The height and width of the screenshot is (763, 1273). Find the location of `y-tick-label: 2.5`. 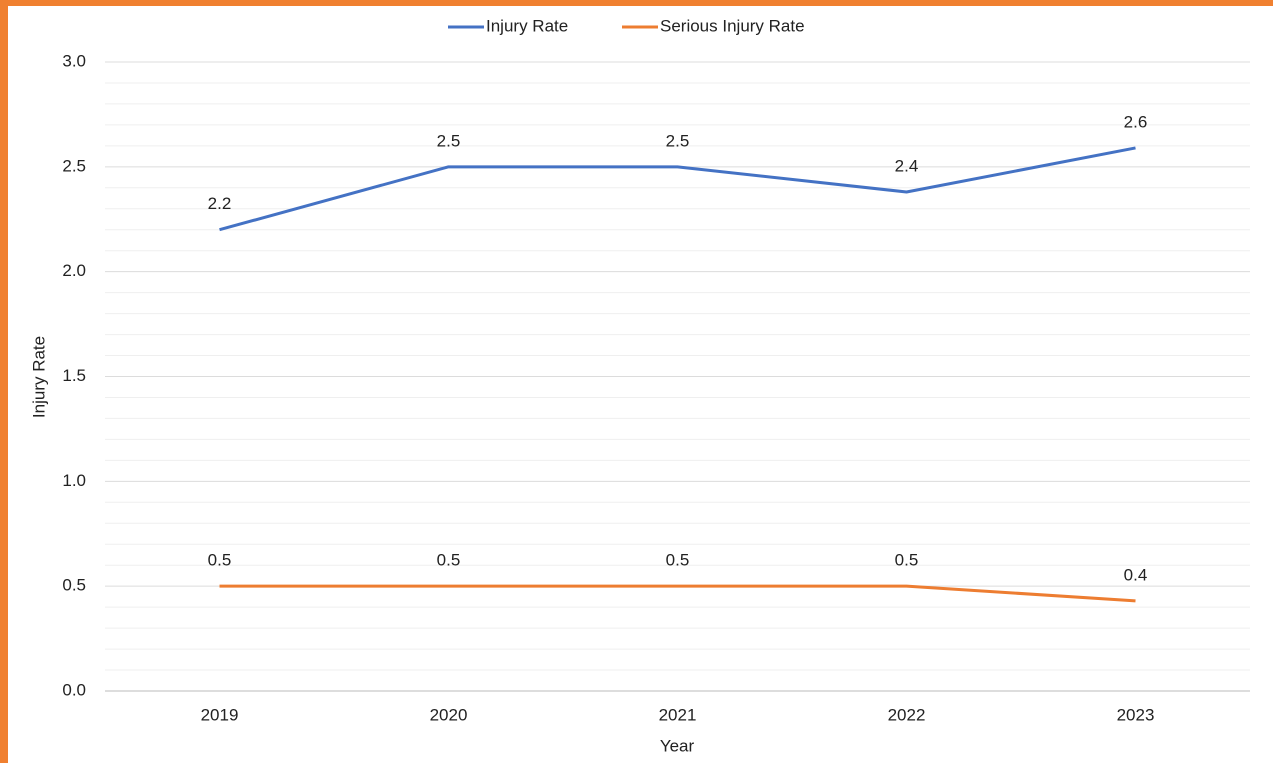

y-tick-label: 2.5 is located at coordinates (74, 165).